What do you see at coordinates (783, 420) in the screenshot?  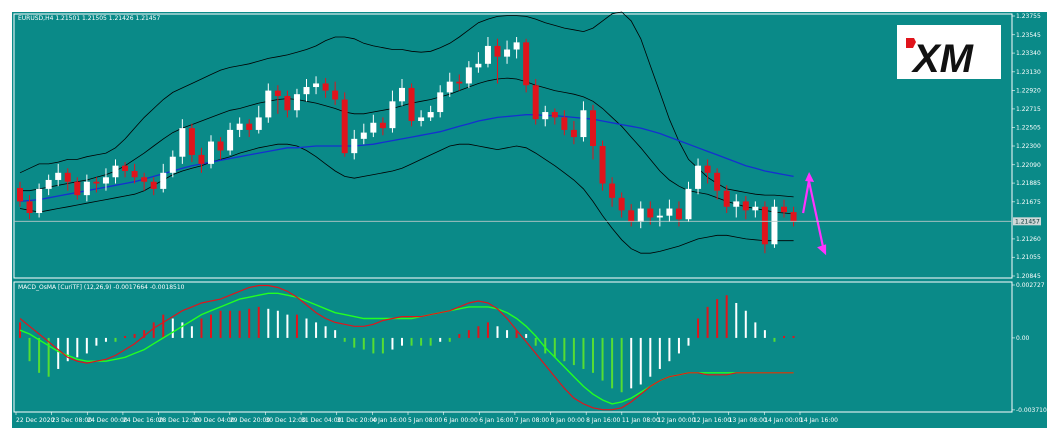 I see `time-tick-label: 14 Jan 00:00` at bounding box center [783, 420].